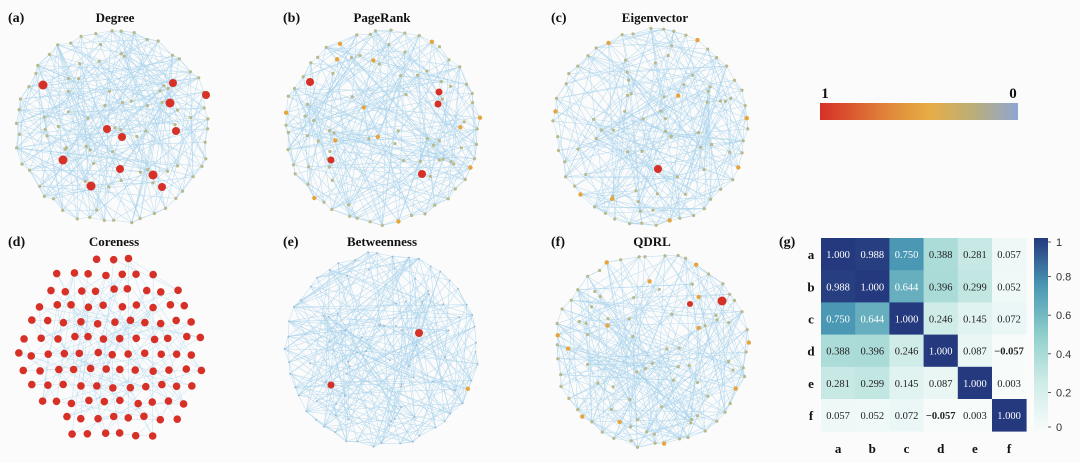 The height and width of the screenshot is (463, 1080). I want to click on heatmap-colorbar, so click(1041, 334).